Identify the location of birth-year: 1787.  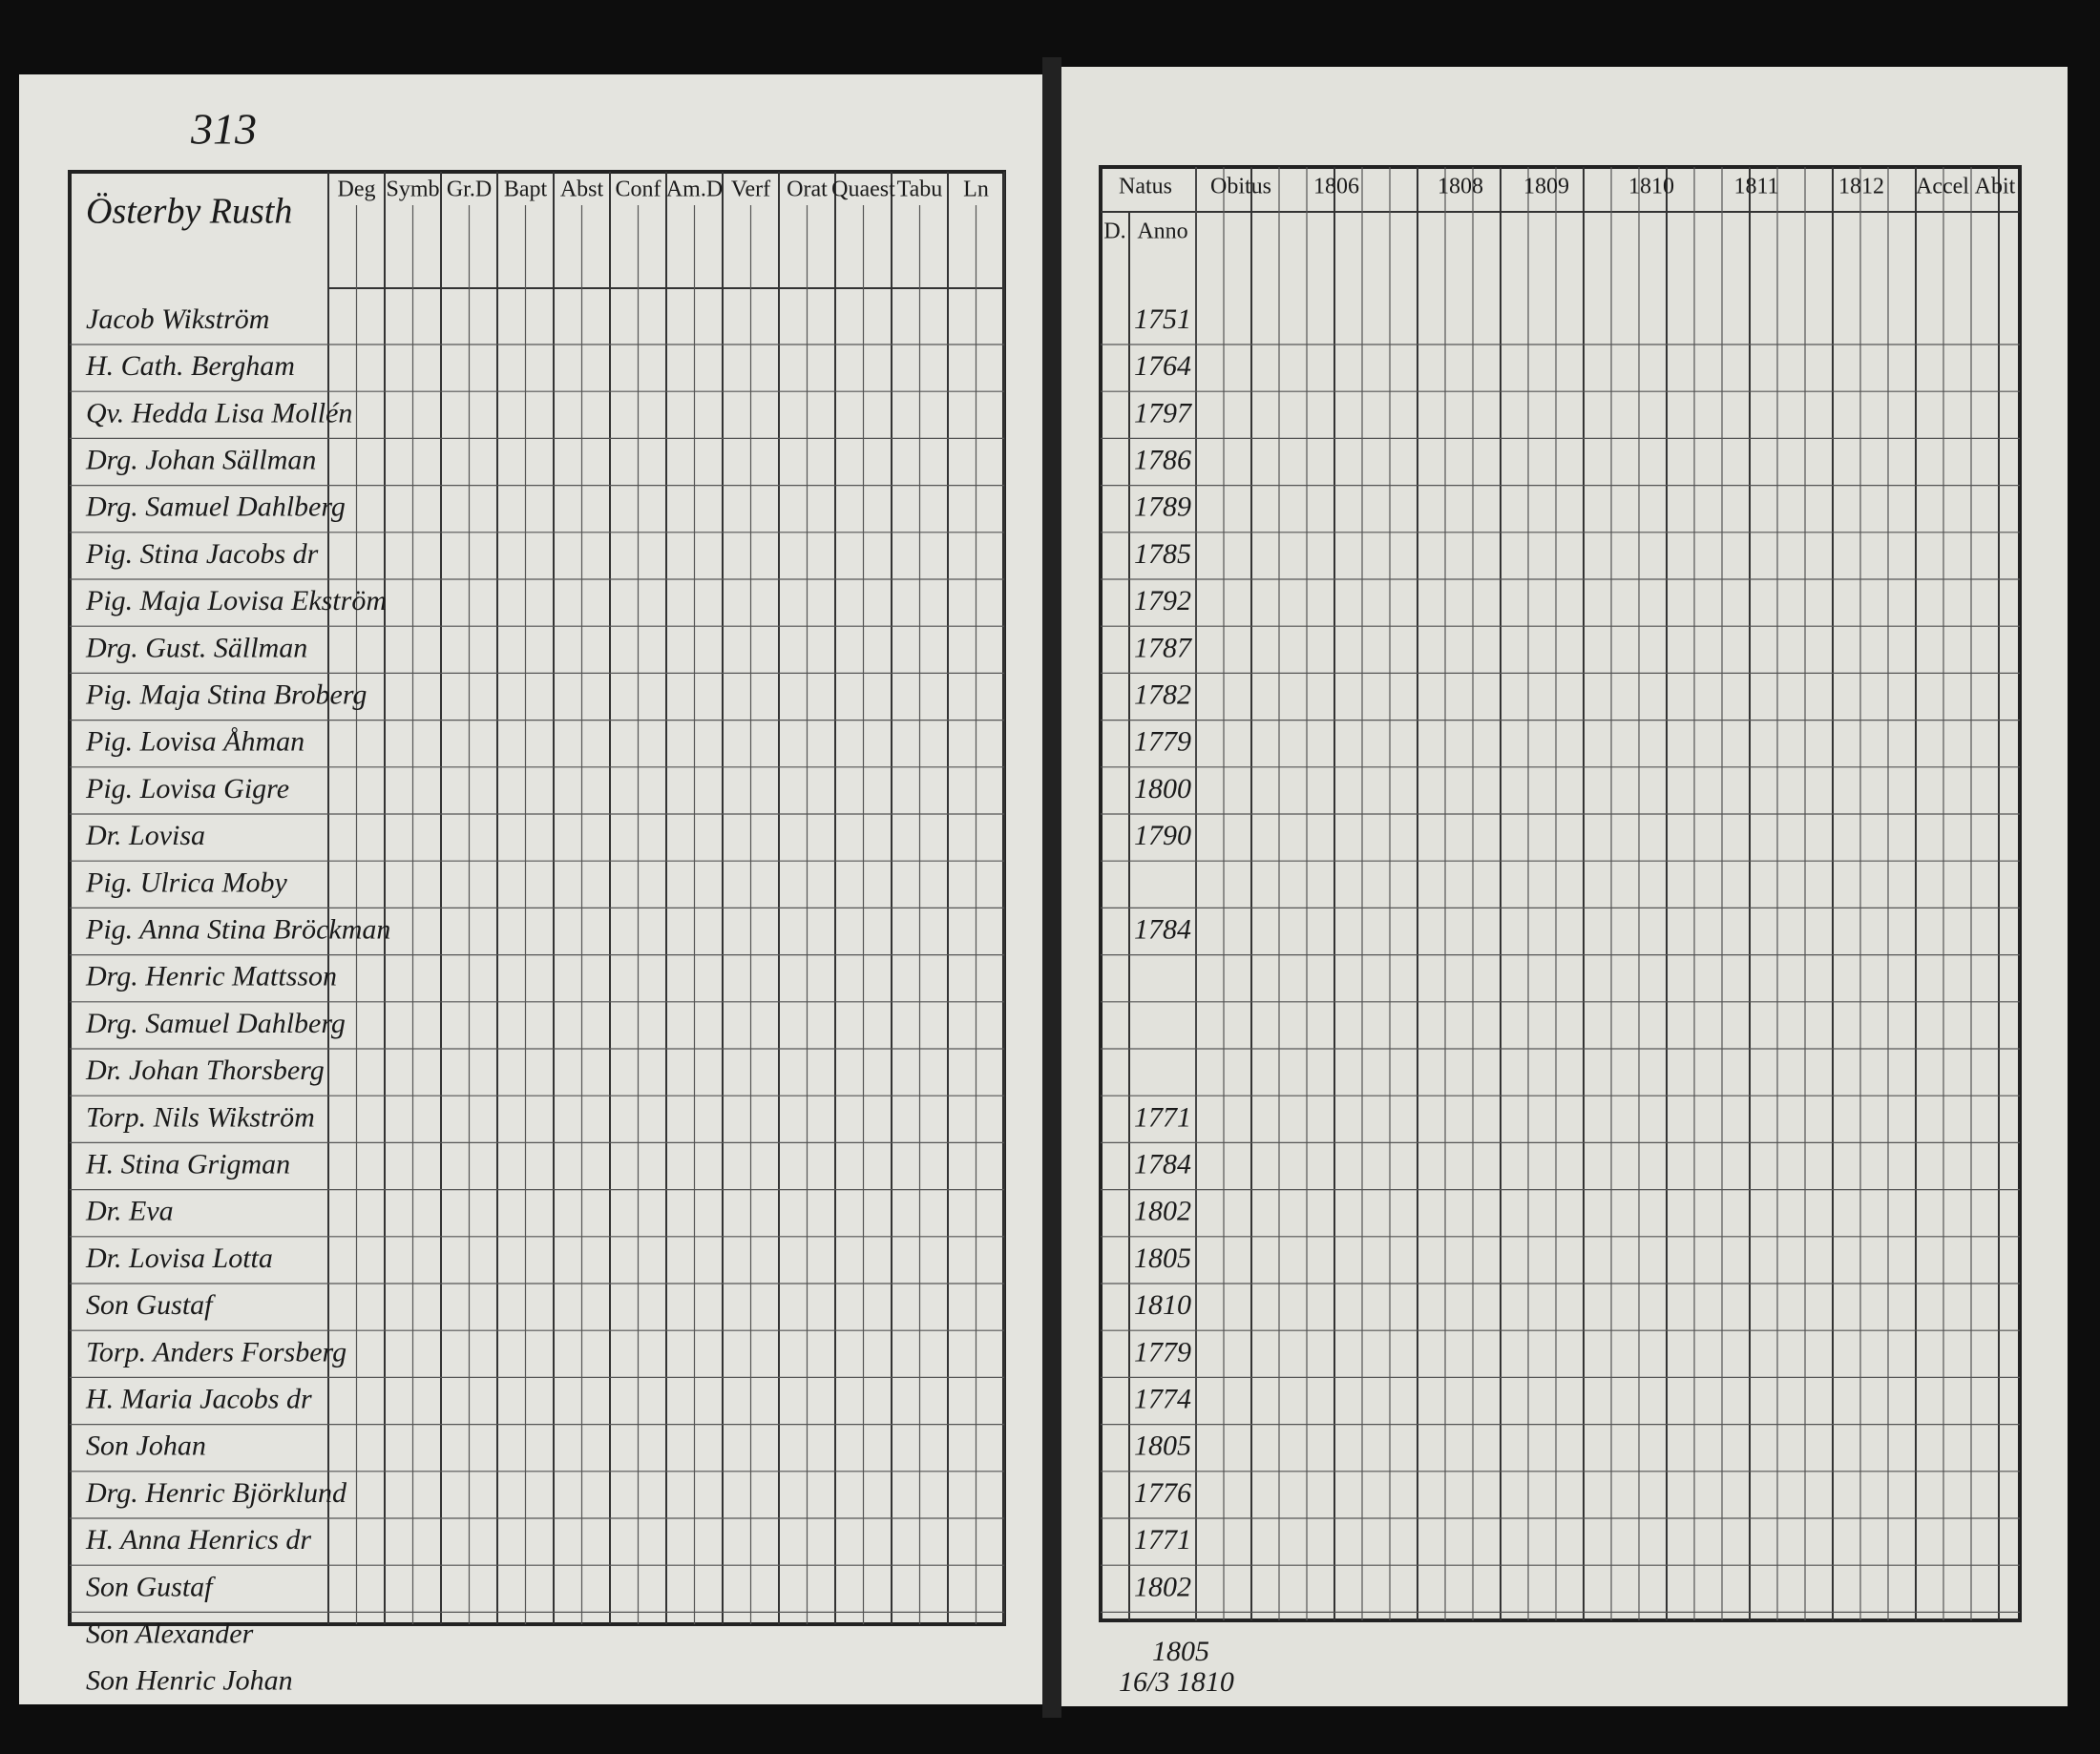
(1163, 648).